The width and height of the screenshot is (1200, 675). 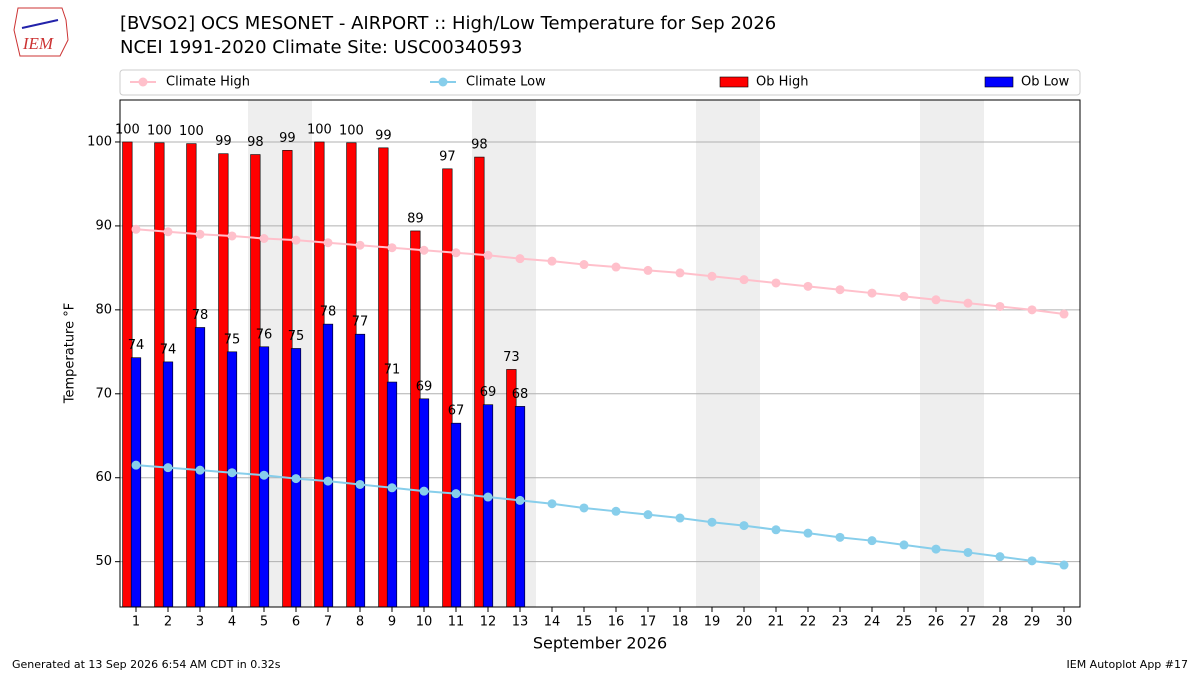 I want to click on legend-label: Climate Low, so click(x=506, y=82).